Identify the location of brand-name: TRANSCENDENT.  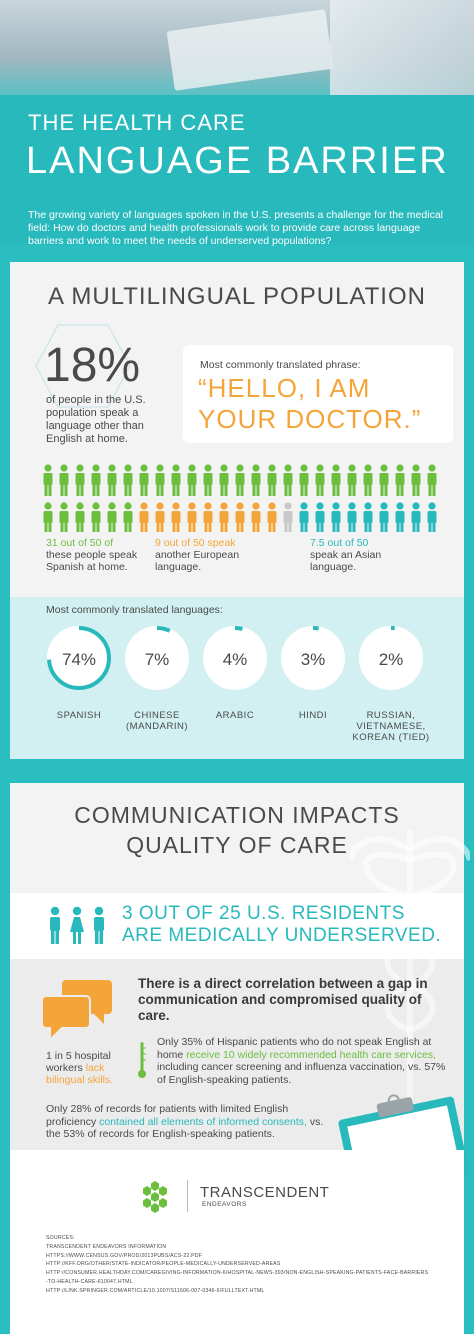
(265, 1192).